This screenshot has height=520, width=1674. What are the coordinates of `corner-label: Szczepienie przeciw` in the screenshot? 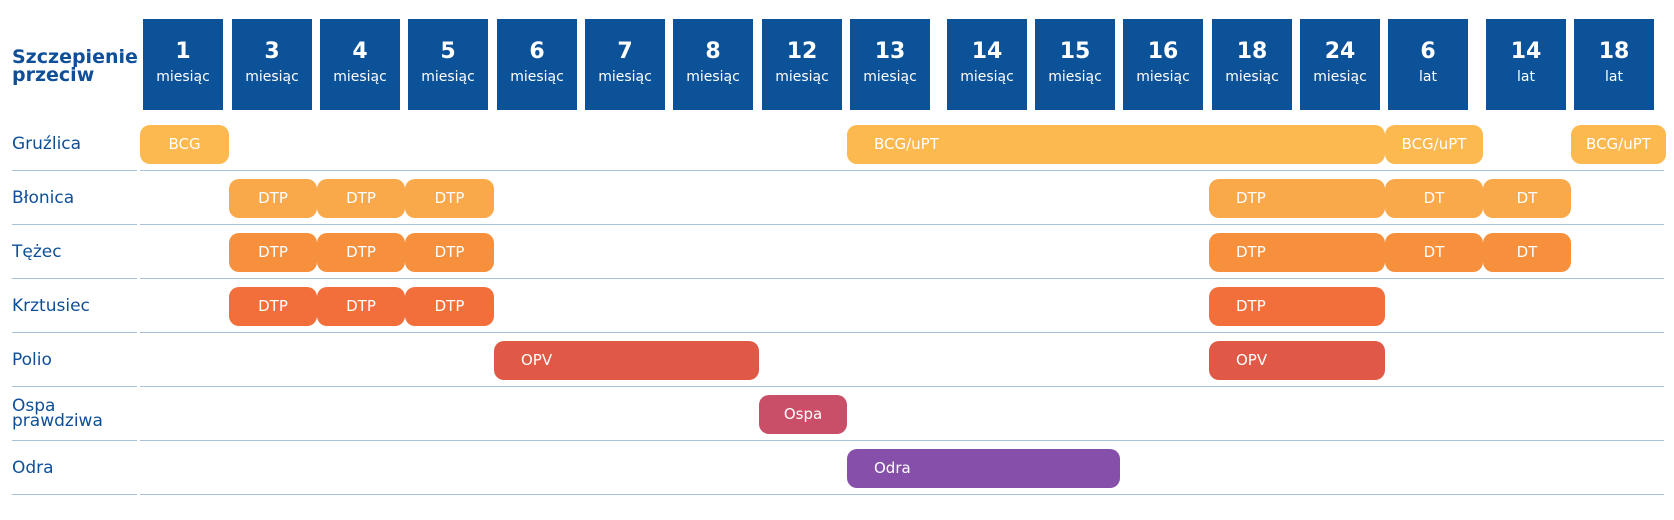 It's located at (75, 66).